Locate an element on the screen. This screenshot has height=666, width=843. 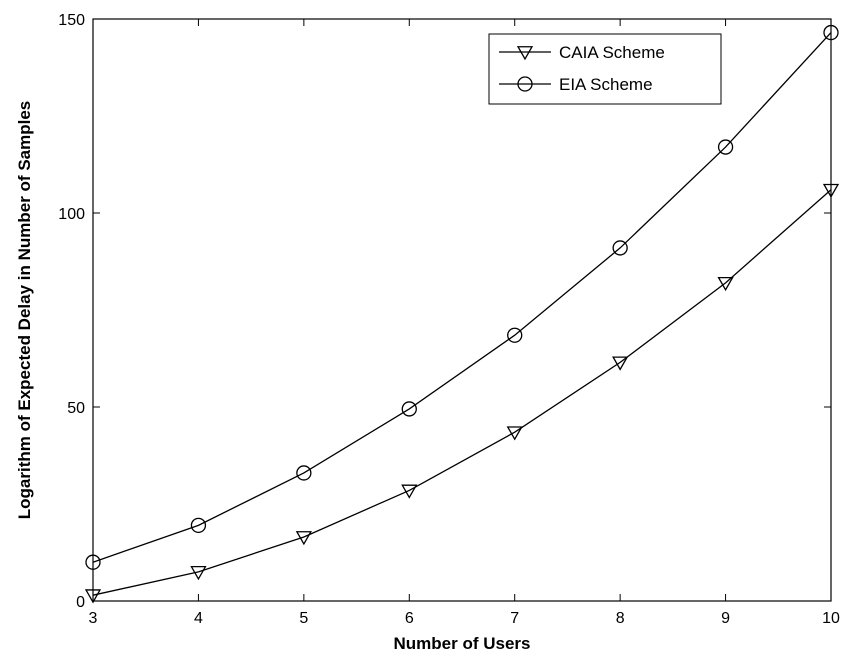
legend: CAIA Scheme EIA Scheme is located at coordinates (605, 69).